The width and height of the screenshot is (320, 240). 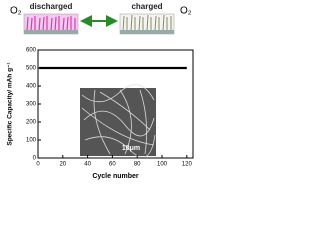 What do you see at coordinates (112, 165) in the screenshot?
I see `x-tick-label: 60` at bounding box center [112, 165].